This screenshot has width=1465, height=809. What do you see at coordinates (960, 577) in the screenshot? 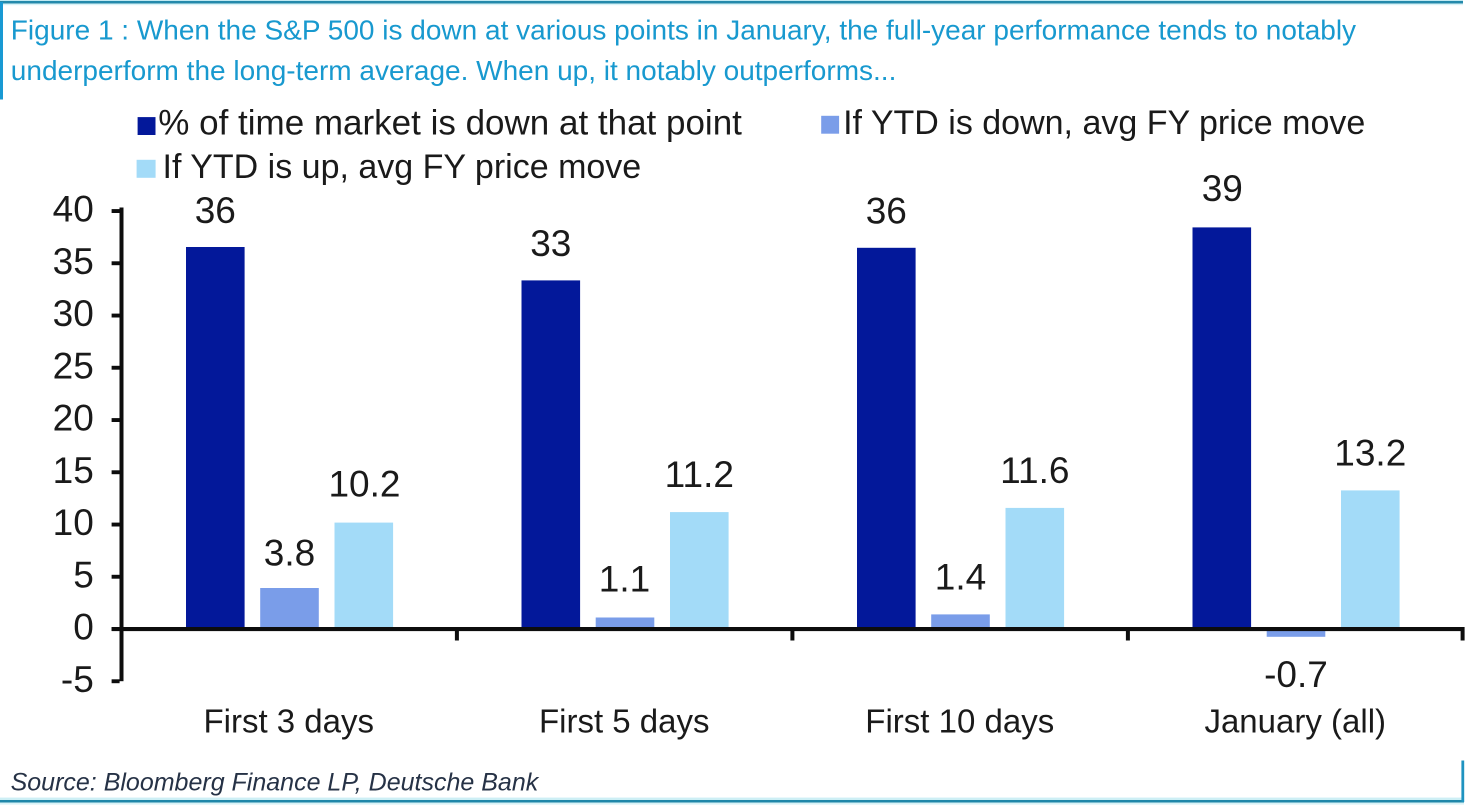
I see `svg-text: 1.4` at bounding box center [960, 577].